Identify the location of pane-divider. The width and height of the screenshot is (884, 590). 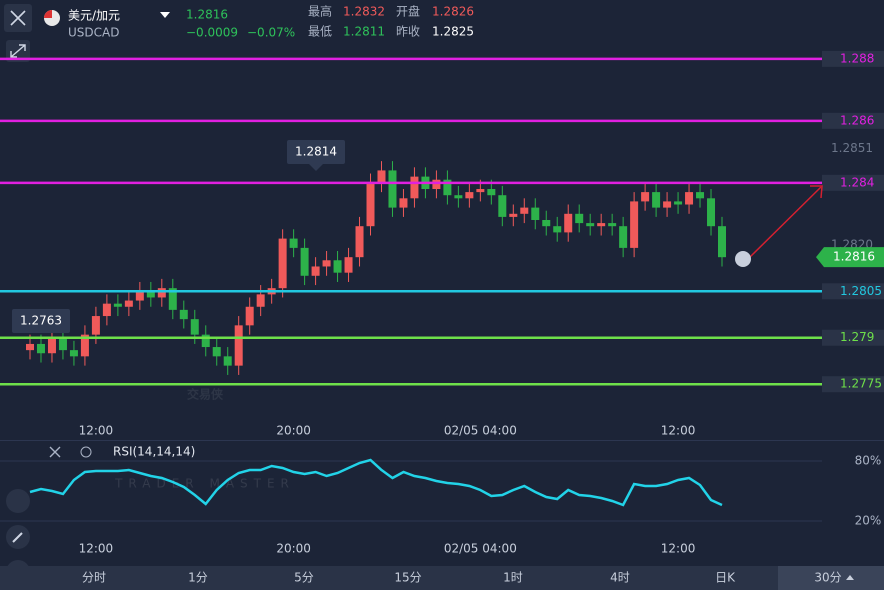
(442, 440).